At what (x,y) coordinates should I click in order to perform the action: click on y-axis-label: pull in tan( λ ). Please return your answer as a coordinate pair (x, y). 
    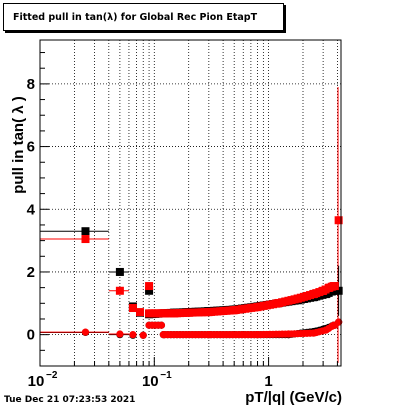
    Looking at the image, I should click on (18, 145).